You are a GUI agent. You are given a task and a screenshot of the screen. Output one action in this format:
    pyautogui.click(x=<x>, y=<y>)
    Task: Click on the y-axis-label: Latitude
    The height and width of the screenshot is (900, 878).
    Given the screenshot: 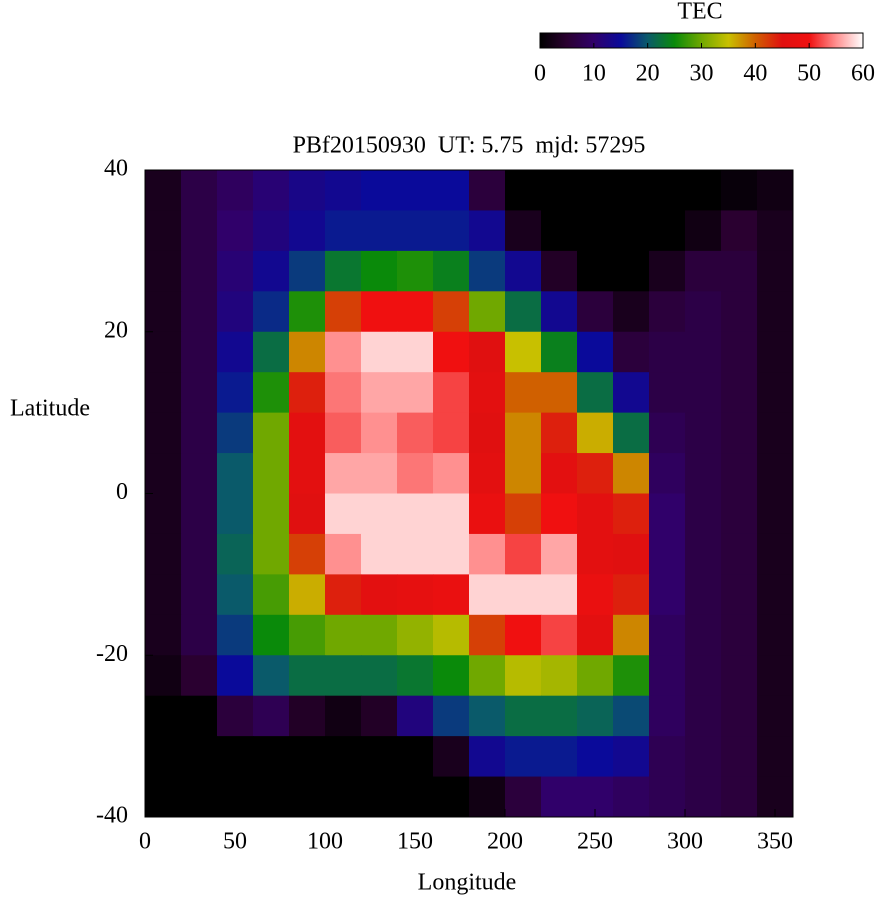 What is the action you would take?
    pyautogui.click(x=50, y=409)
    